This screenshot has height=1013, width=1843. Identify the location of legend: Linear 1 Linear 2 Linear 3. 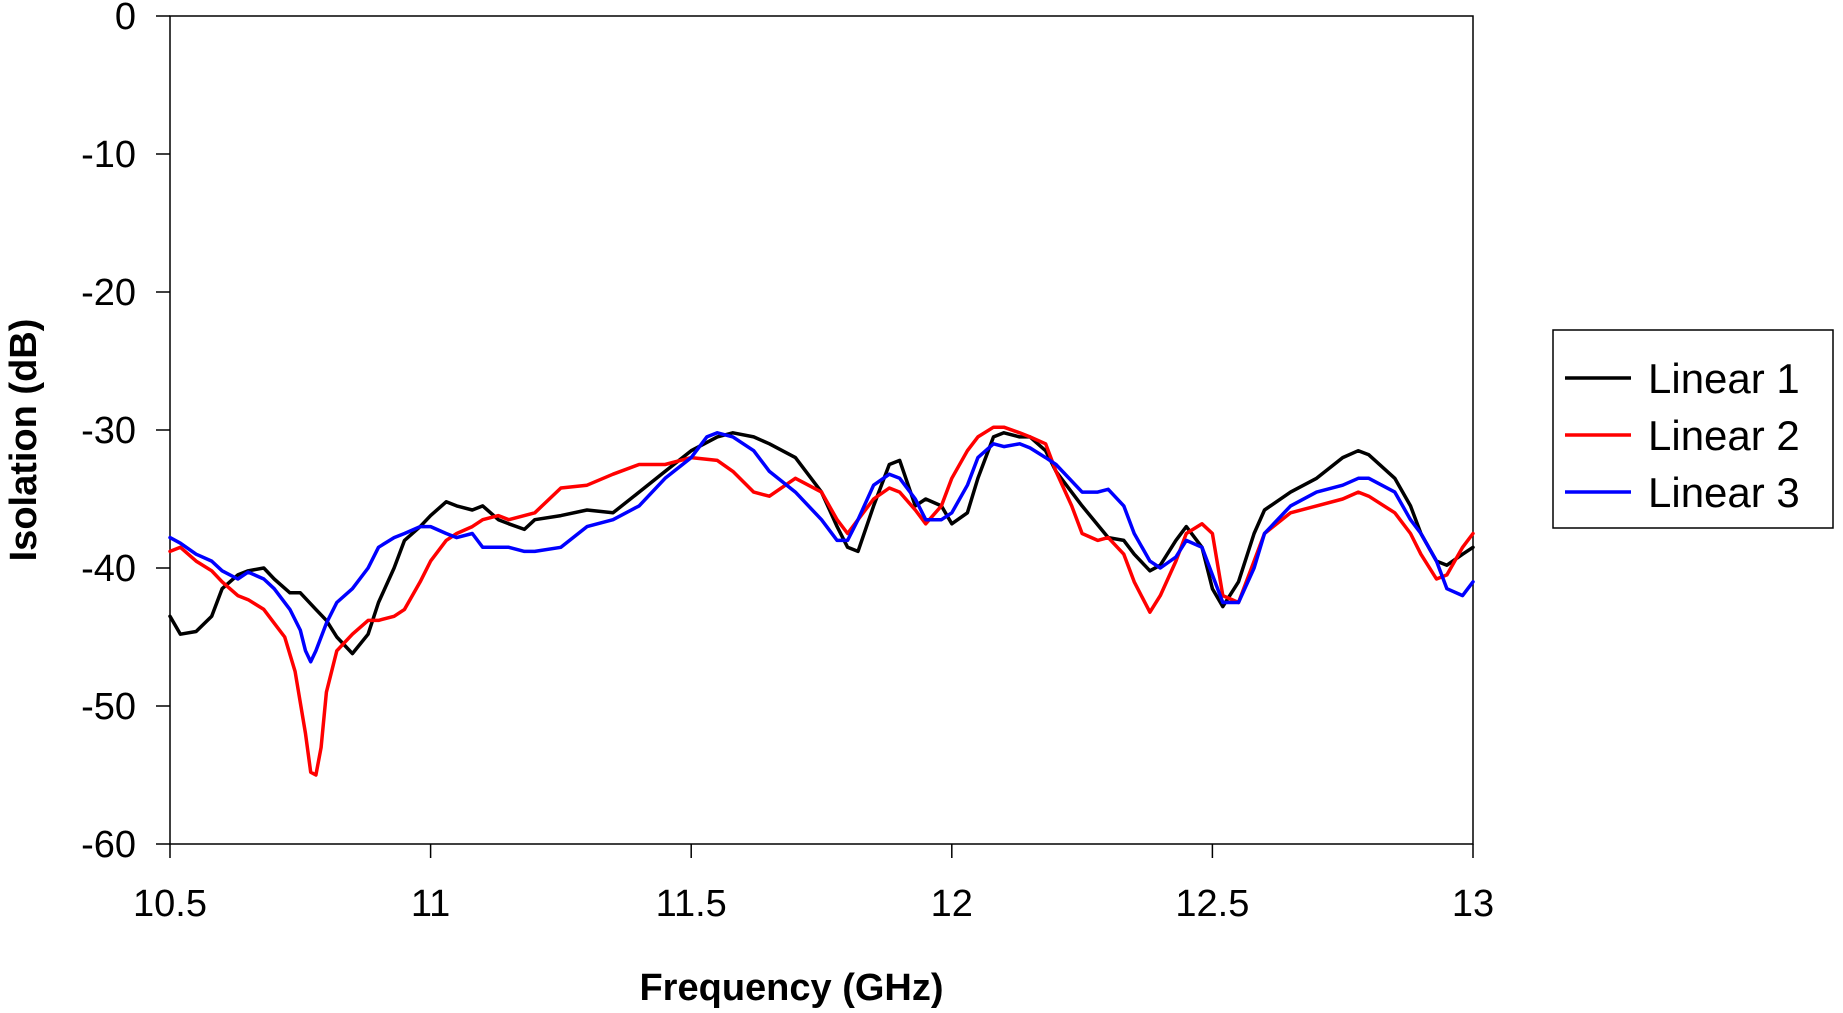
(1693, 429).